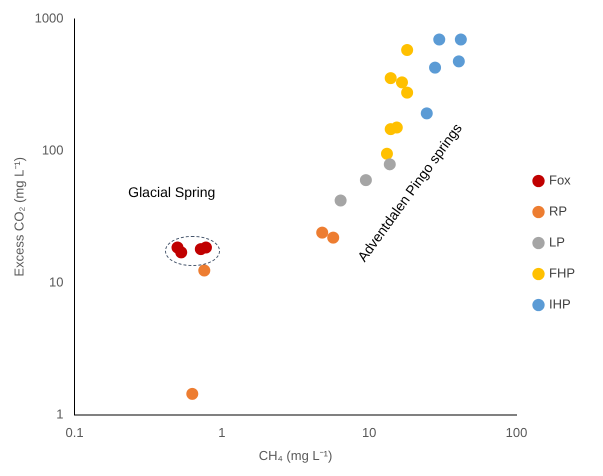 The width and height of the screenshot is (603, 476). I want to click on legend-label: LP, so click(557, 242).